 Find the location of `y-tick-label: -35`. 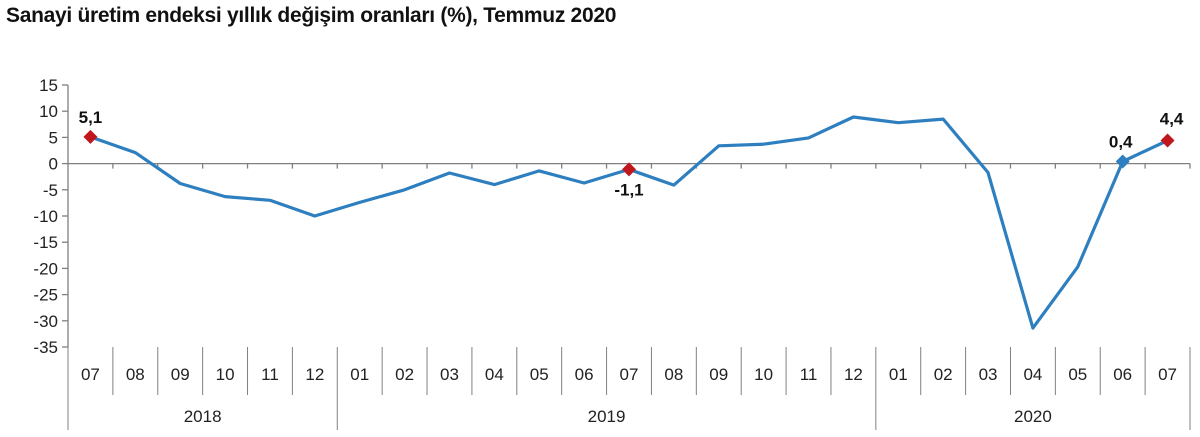

y-tick-label: -35 is located at coordinates (45, 347).